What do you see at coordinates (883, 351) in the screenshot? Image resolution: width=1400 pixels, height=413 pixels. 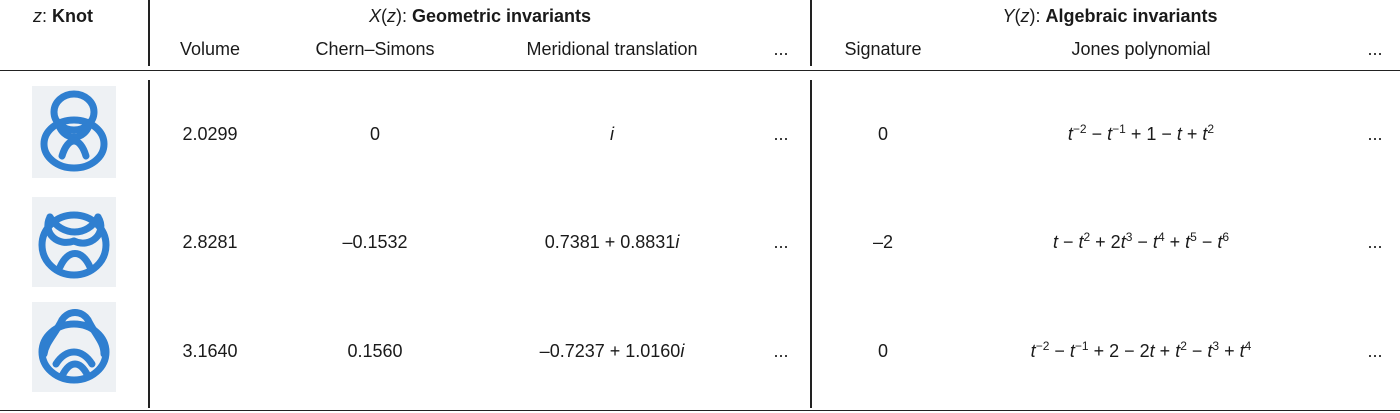 I see `row3-signature: 0` at bounding box center [883, 351].